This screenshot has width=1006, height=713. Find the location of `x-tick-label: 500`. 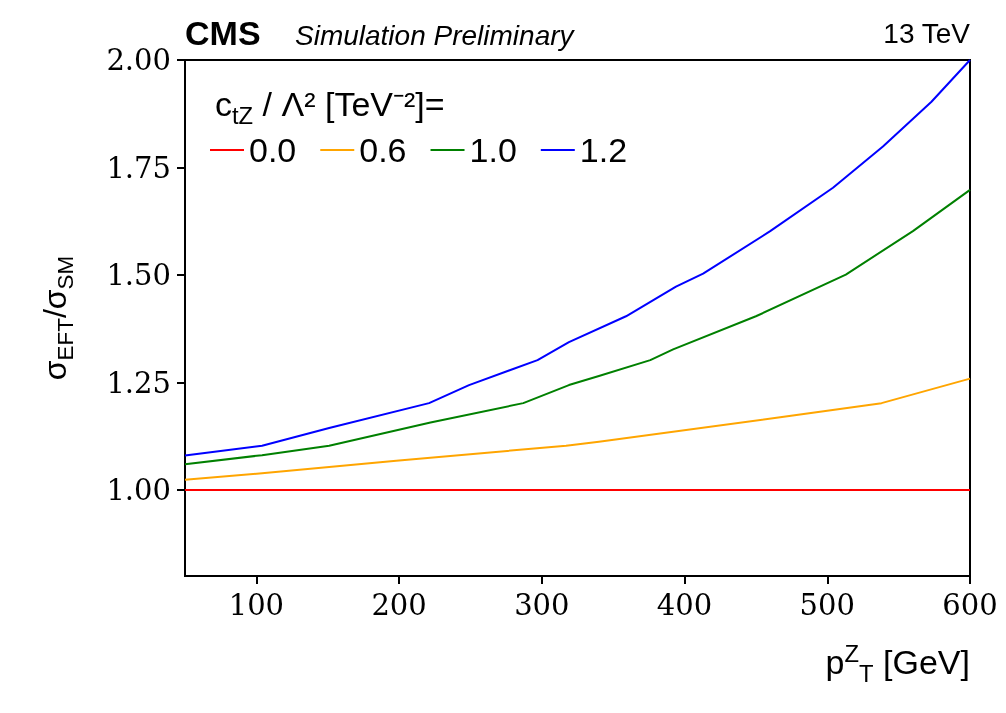

x-tick-label: 500 is located at coordinates (827, 604).